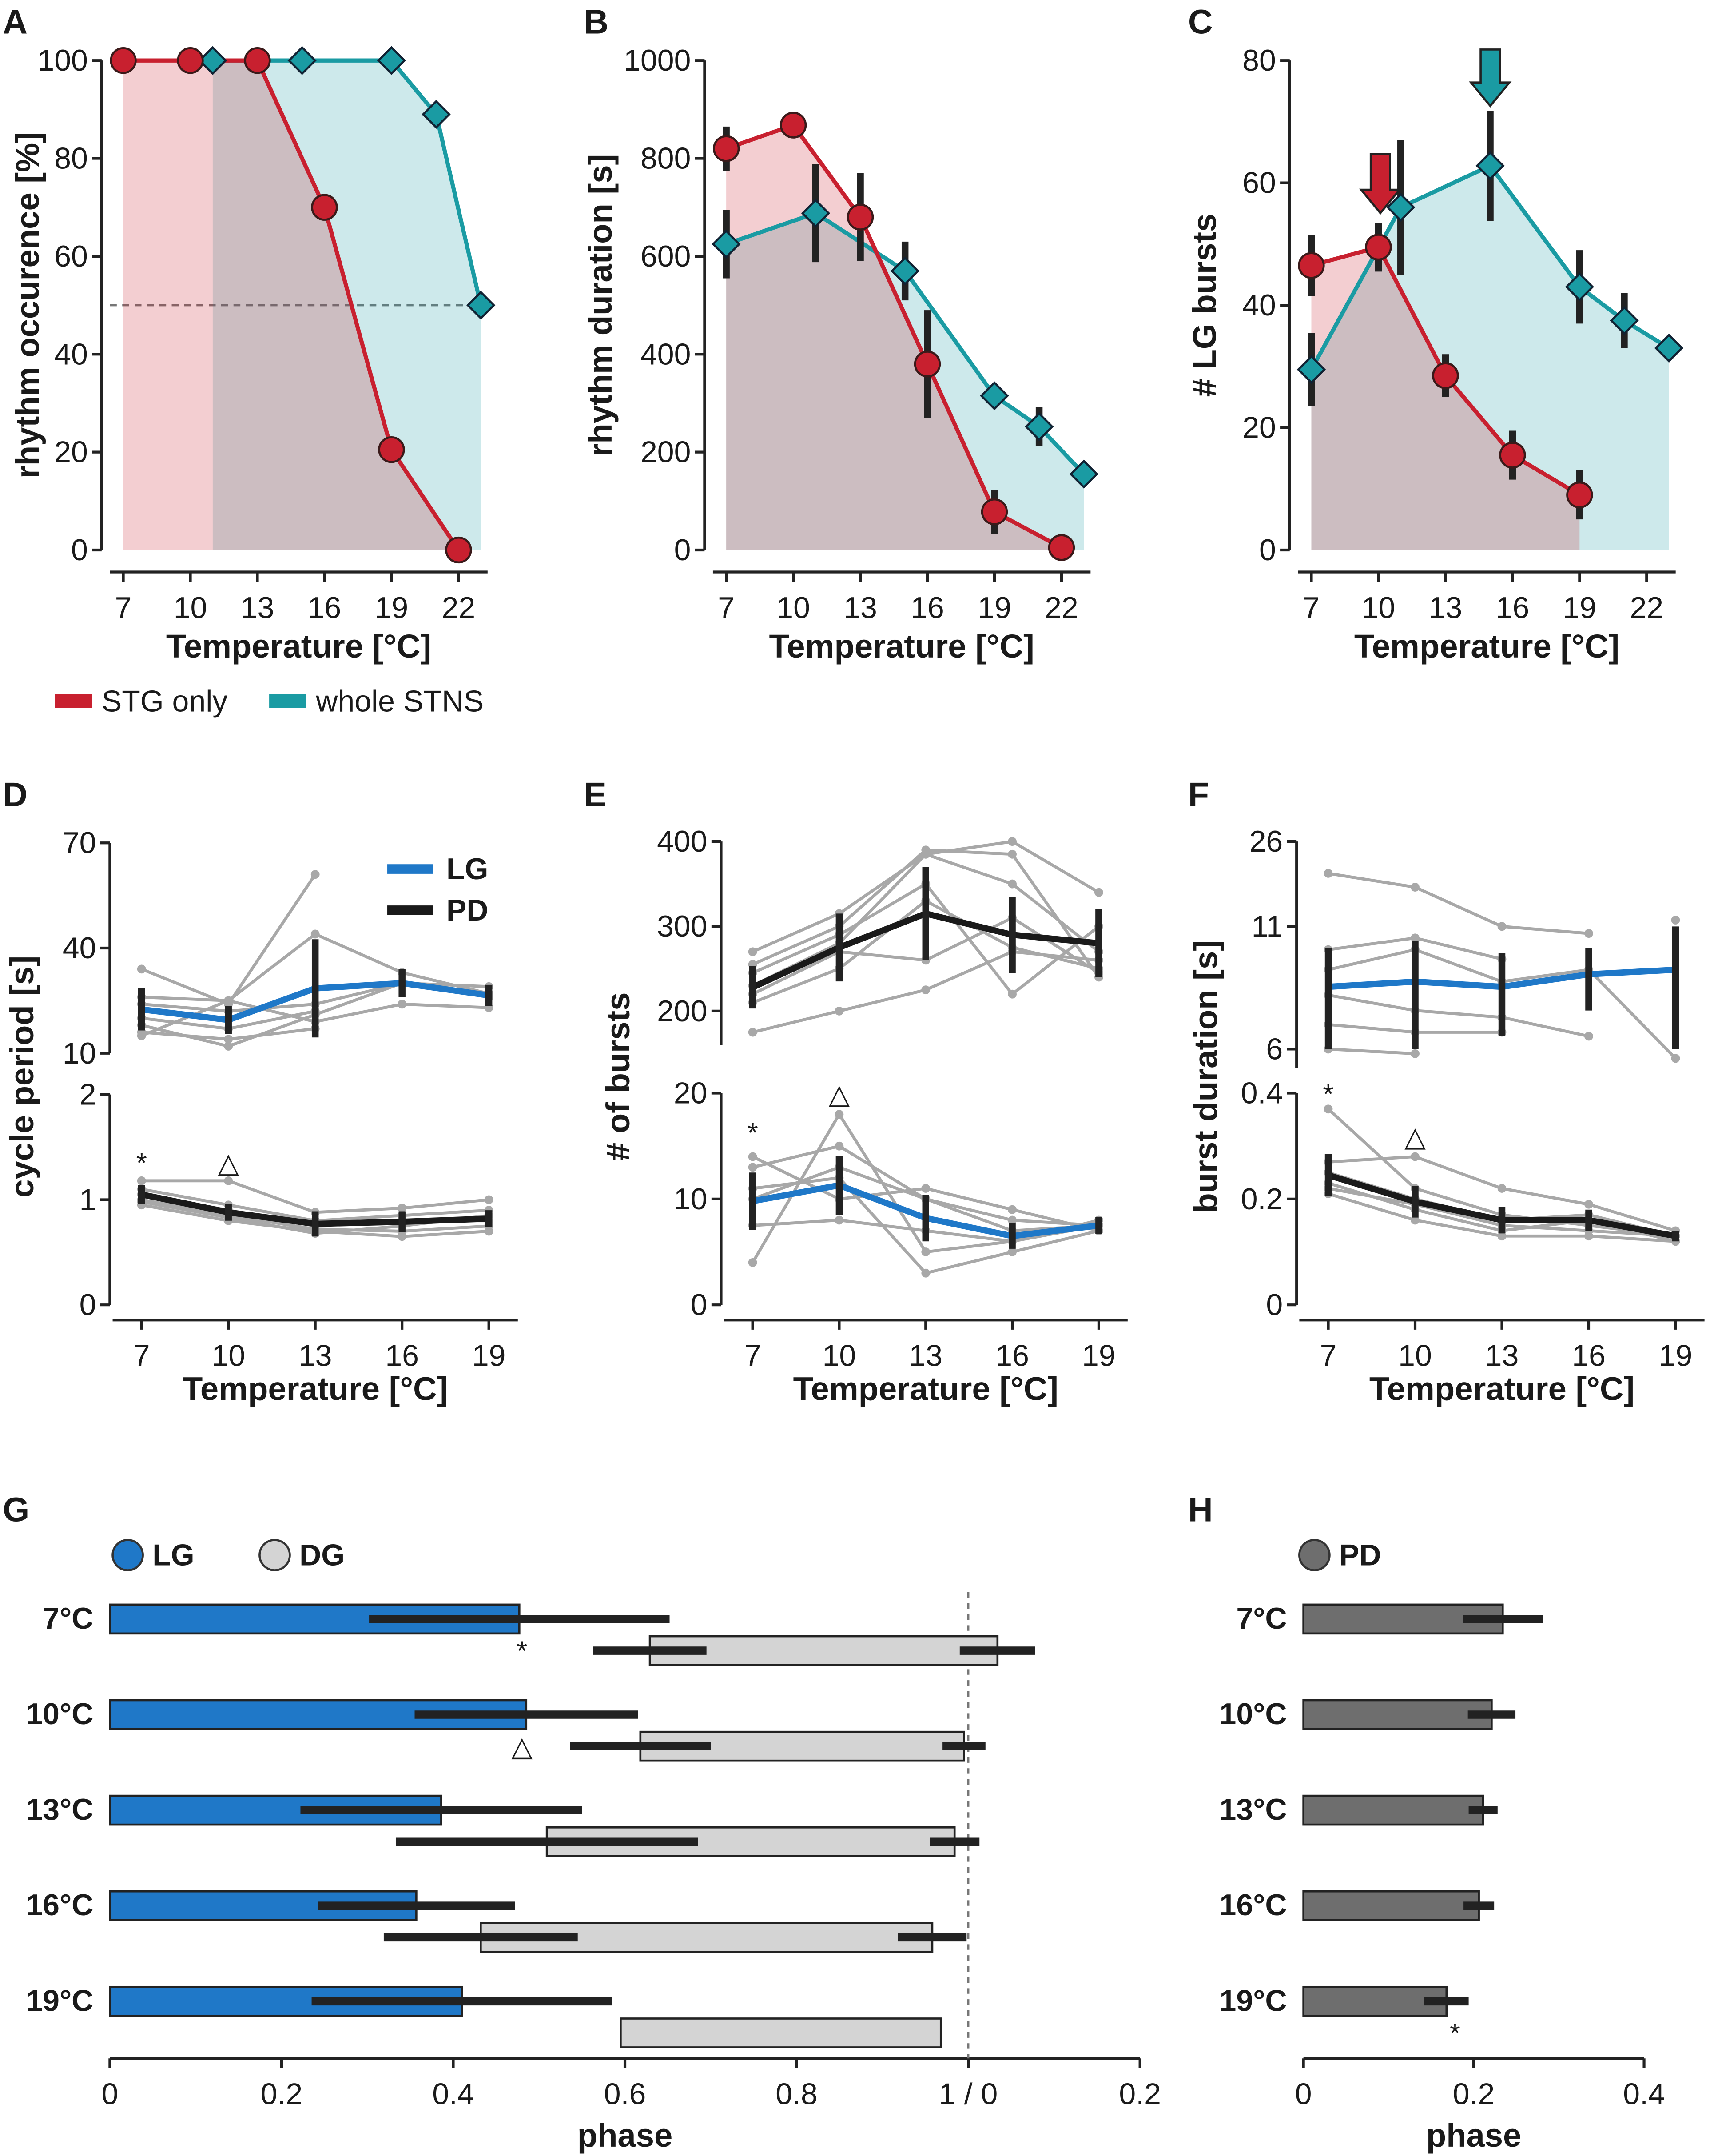 The image size is (1710, 2156). I want to click on legend-label: PD, so click(1360, 1555).